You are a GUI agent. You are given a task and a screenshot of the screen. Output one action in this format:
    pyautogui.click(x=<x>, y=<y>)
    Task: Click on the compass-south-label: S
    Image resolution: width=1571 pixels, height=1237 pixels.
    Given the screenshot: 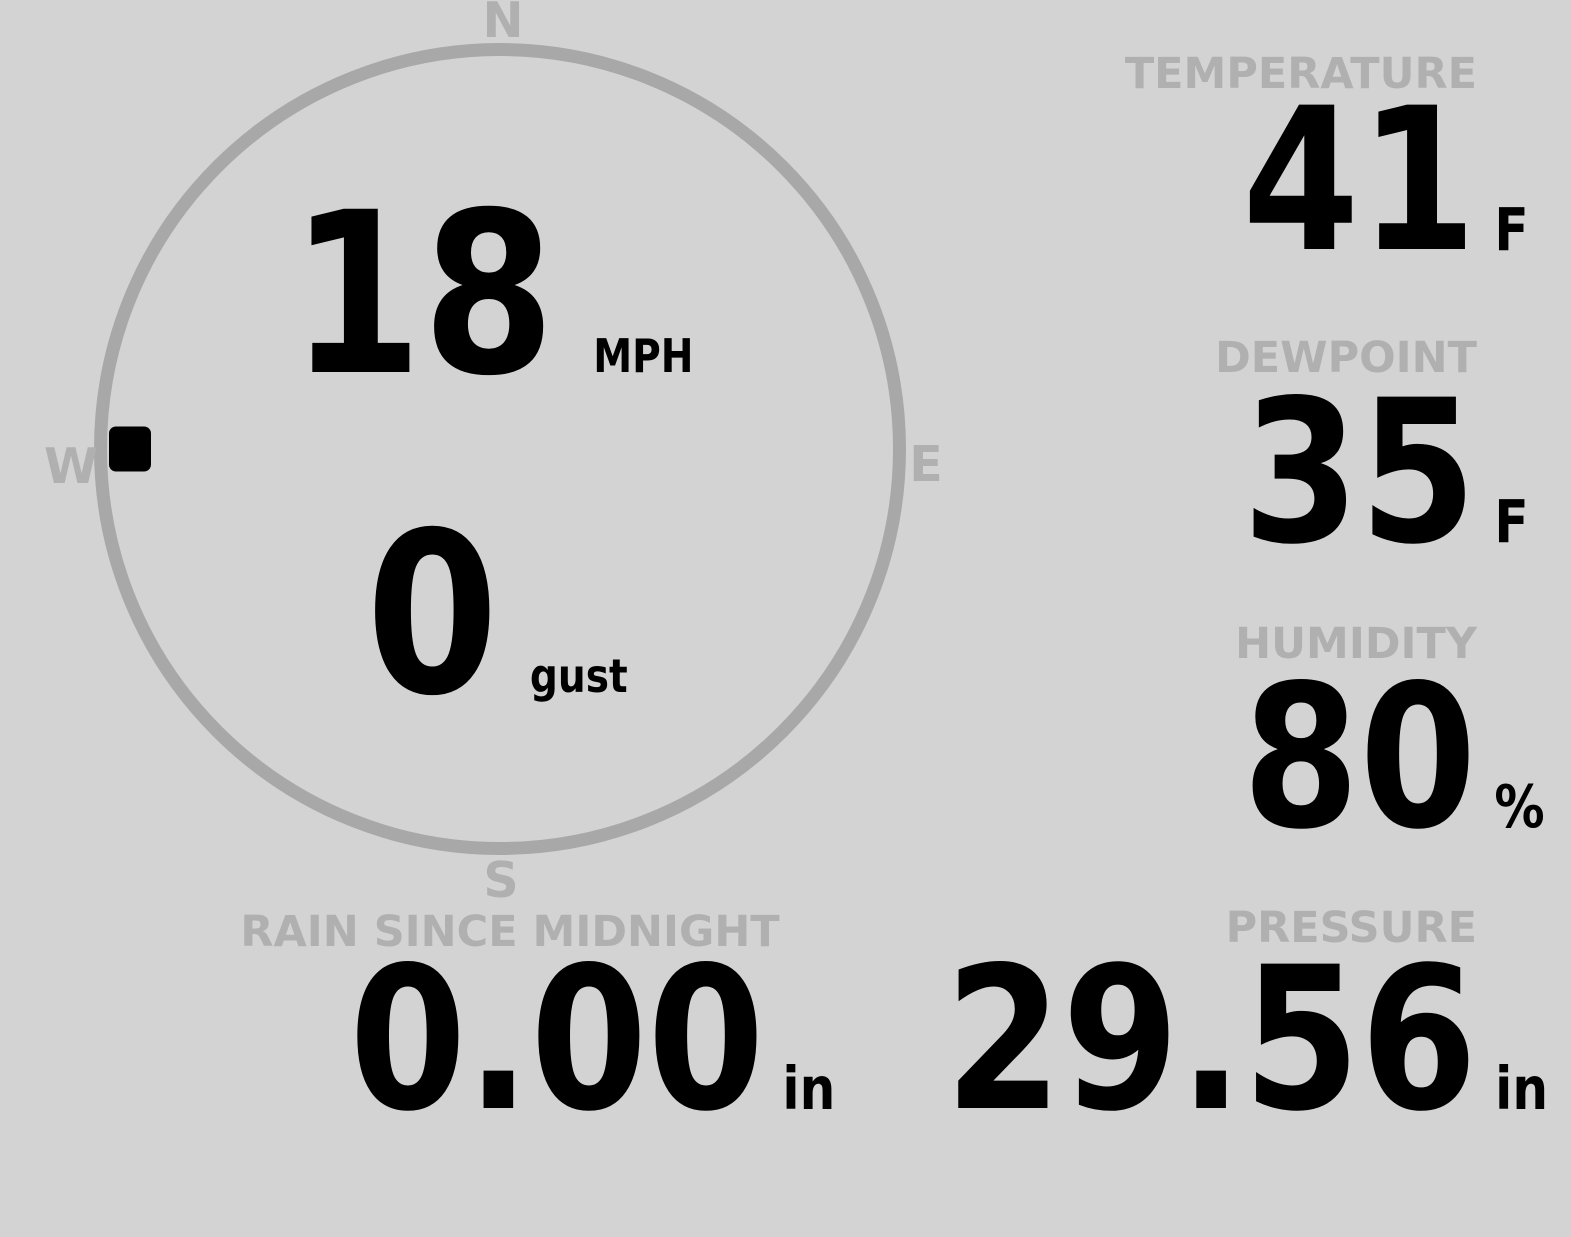 What is the action you would take?
    pyautogui.click(x=501, y=880)
    